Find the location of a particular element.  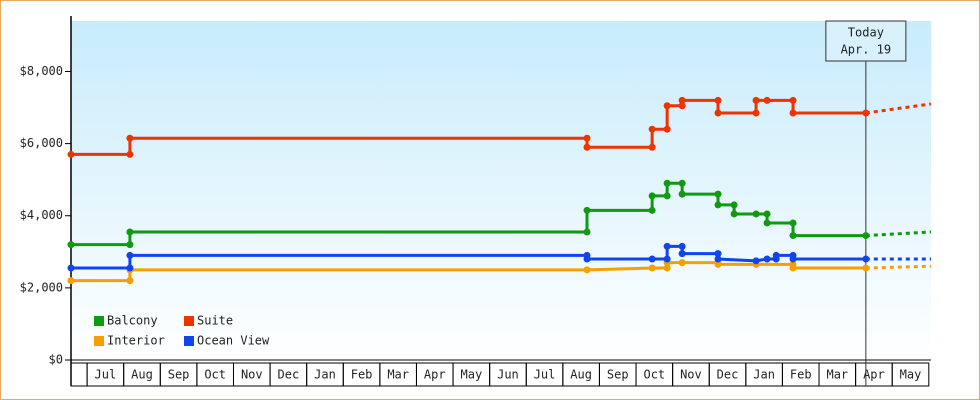

legend-label: Suite is located at coordinates (215, 321).